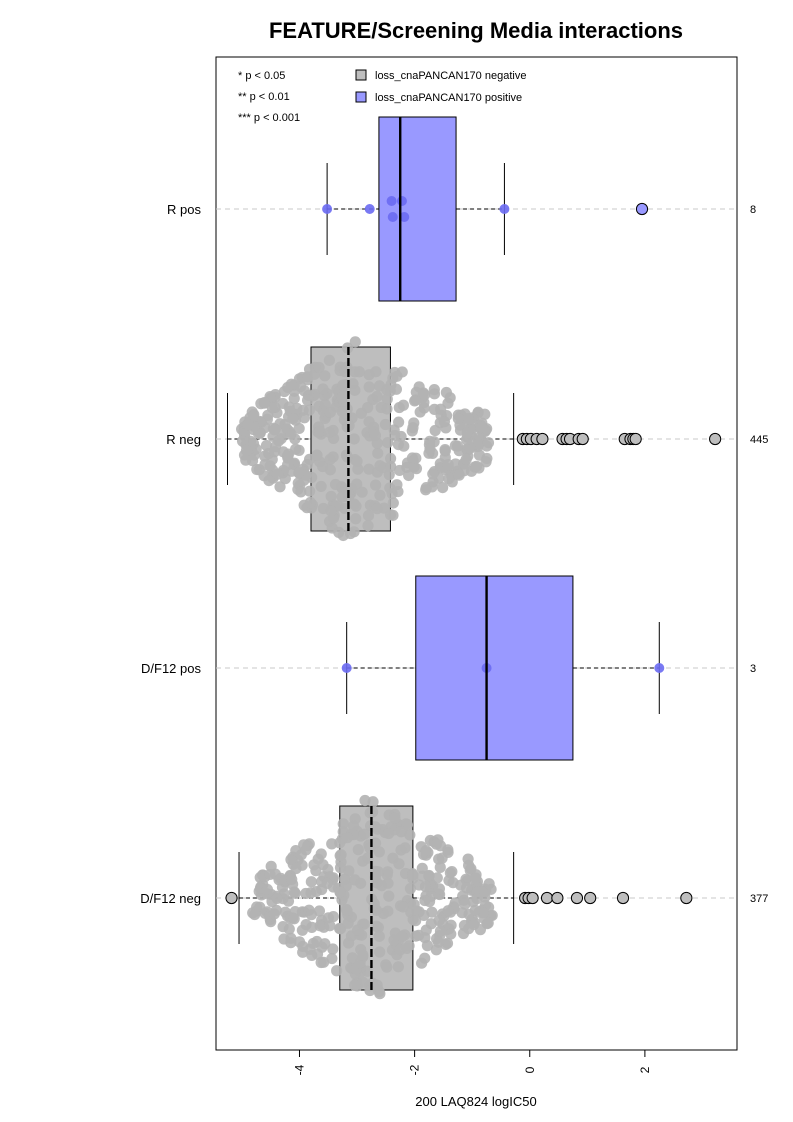 The image size is (793, 1122). What do you see at coordinates (184, 209) in the screenshot?
I see `group-label: R pos` at bounding box center [184, 209].